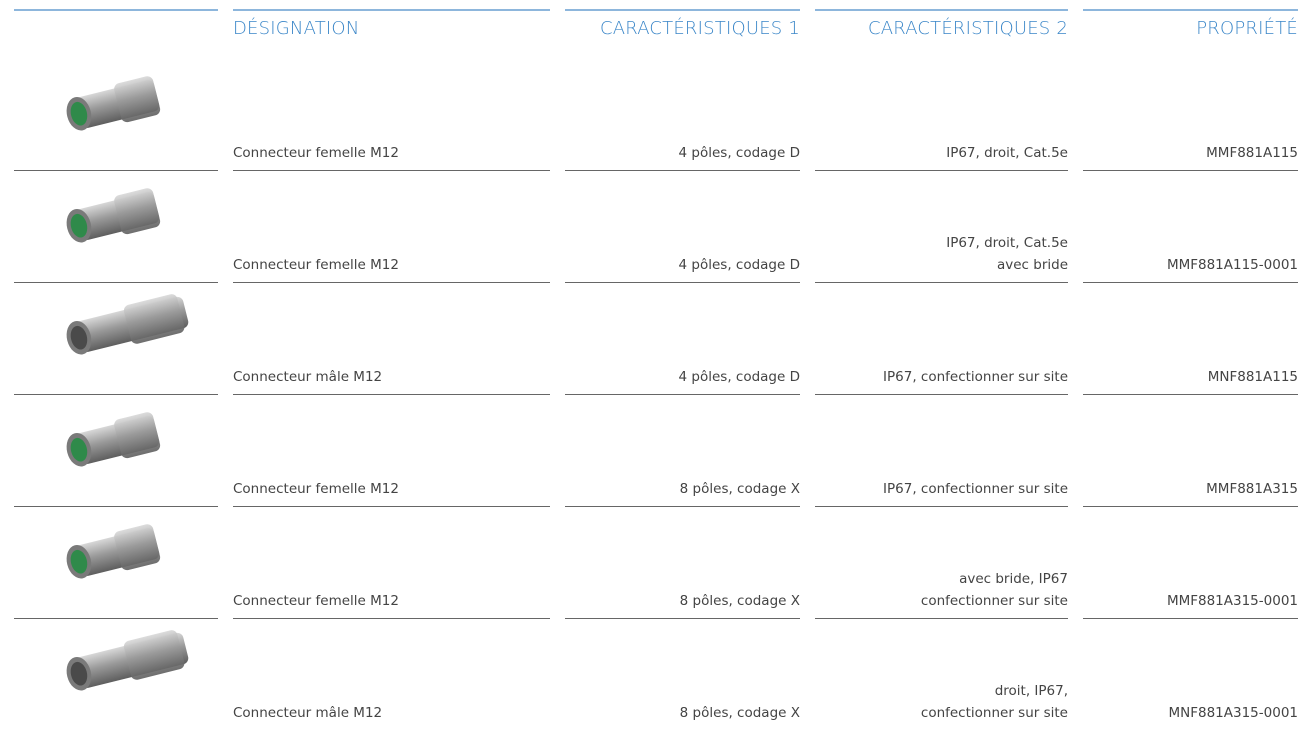 The image size is (1312, 730). What do you see at coordinates (1032, 265) in the screenshot?
I see `cell-text: avec bride` at bounding box center [1032, 265].